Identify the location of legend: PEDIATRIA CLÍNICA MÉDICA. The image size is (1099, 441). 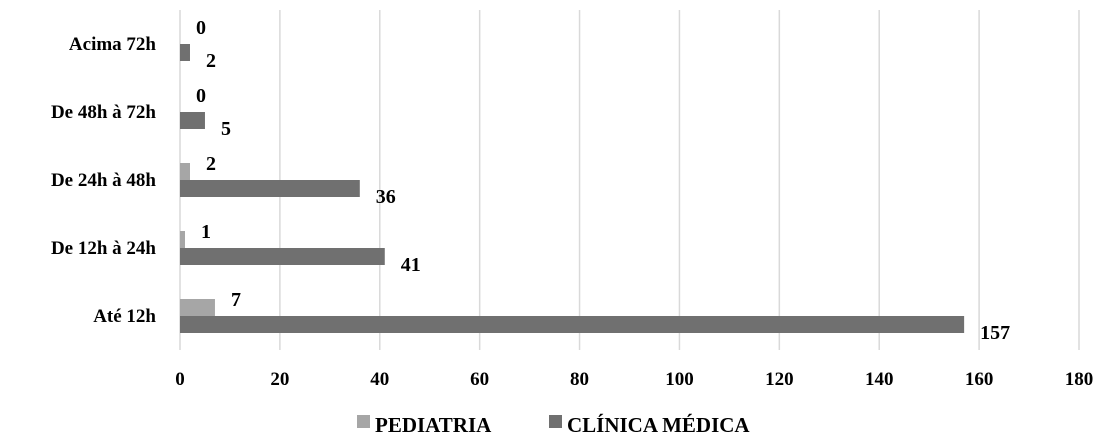
(553, 425).